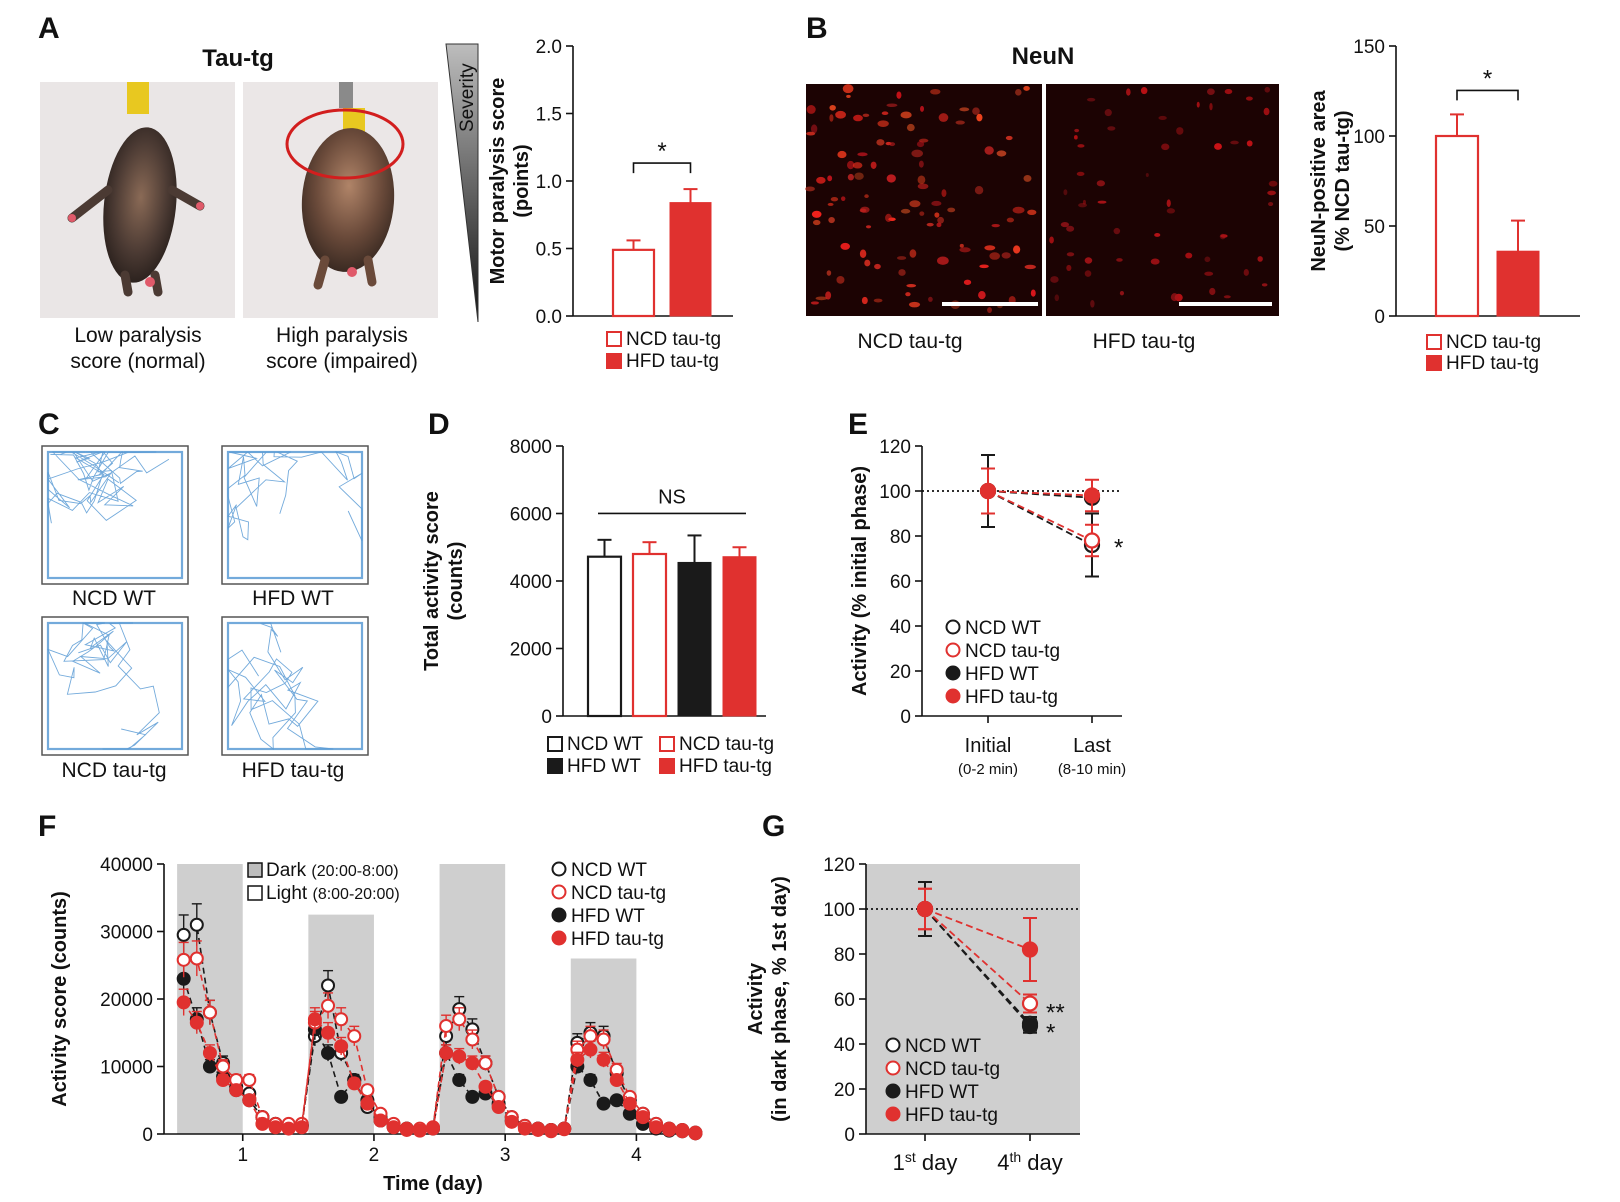 This screenshot has width=1620, height=1202. What do you see at coordinates (900, 537) in the screenshot?
I see `E-line-y-tick-label: 80` at bounding box center [900, 537].